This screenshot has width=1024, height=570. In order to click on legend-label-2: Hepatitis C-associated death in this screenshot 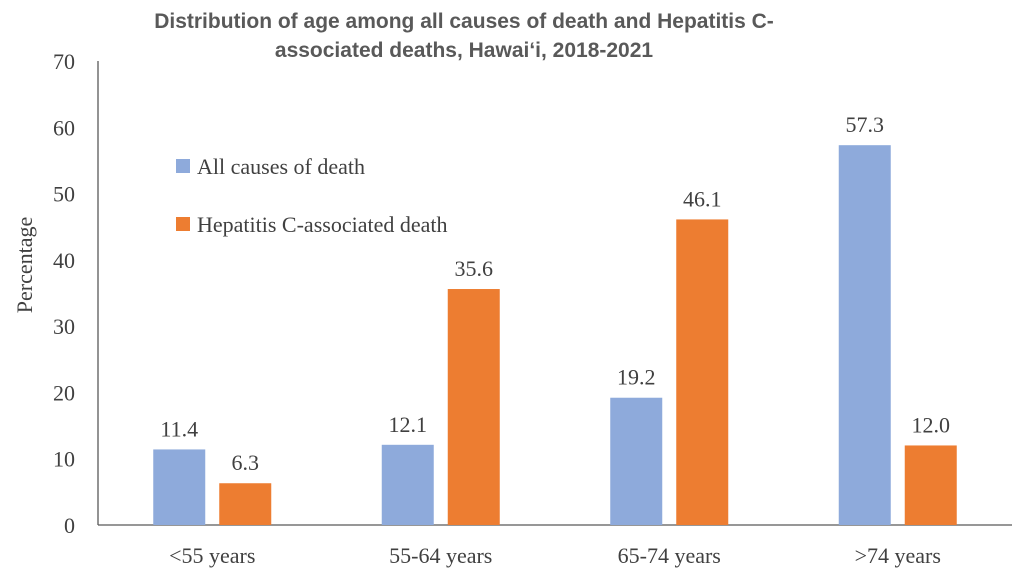, I will do `click(322, 224)`.